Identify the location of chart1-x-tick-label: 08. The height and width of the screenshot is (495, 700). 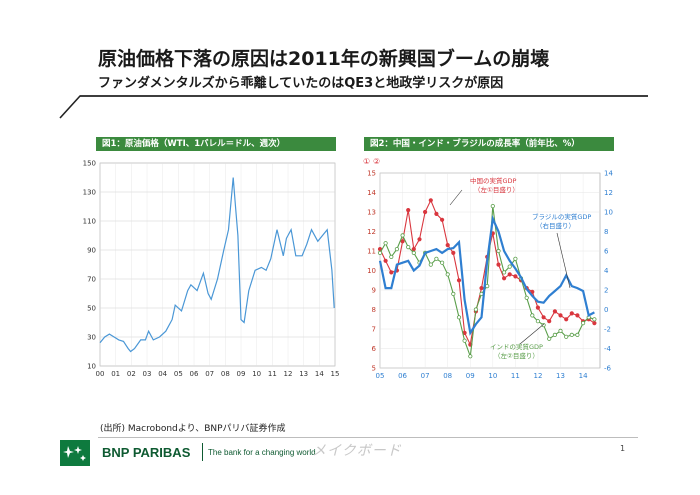
(225, 374).